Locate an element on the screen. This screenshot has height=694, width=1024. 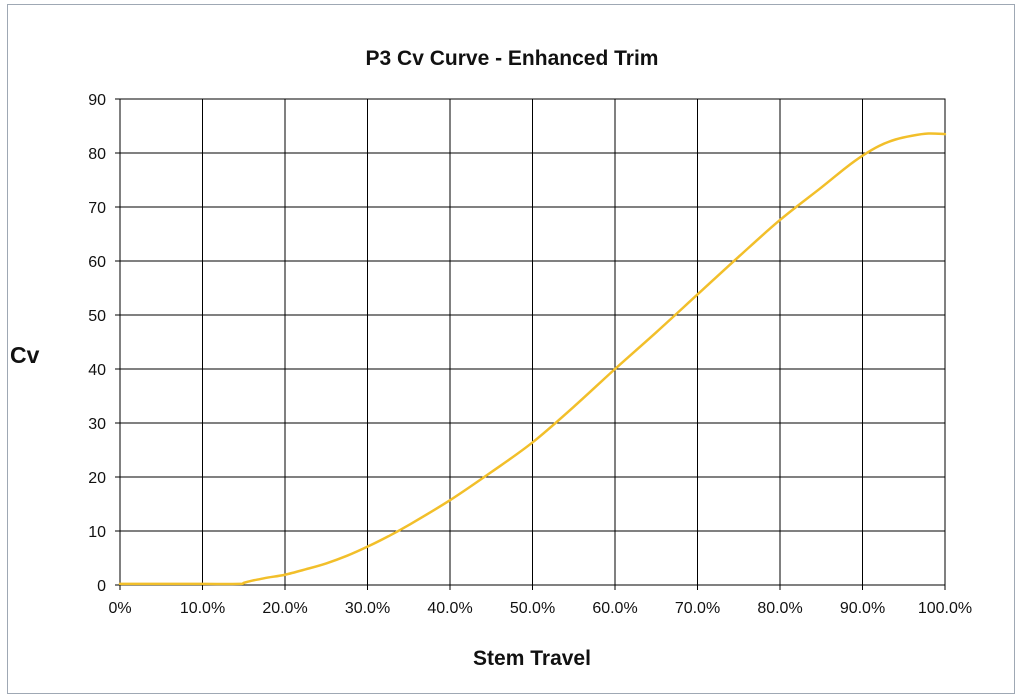
y-tick-label: 50 is located at coordinates (97, 316).